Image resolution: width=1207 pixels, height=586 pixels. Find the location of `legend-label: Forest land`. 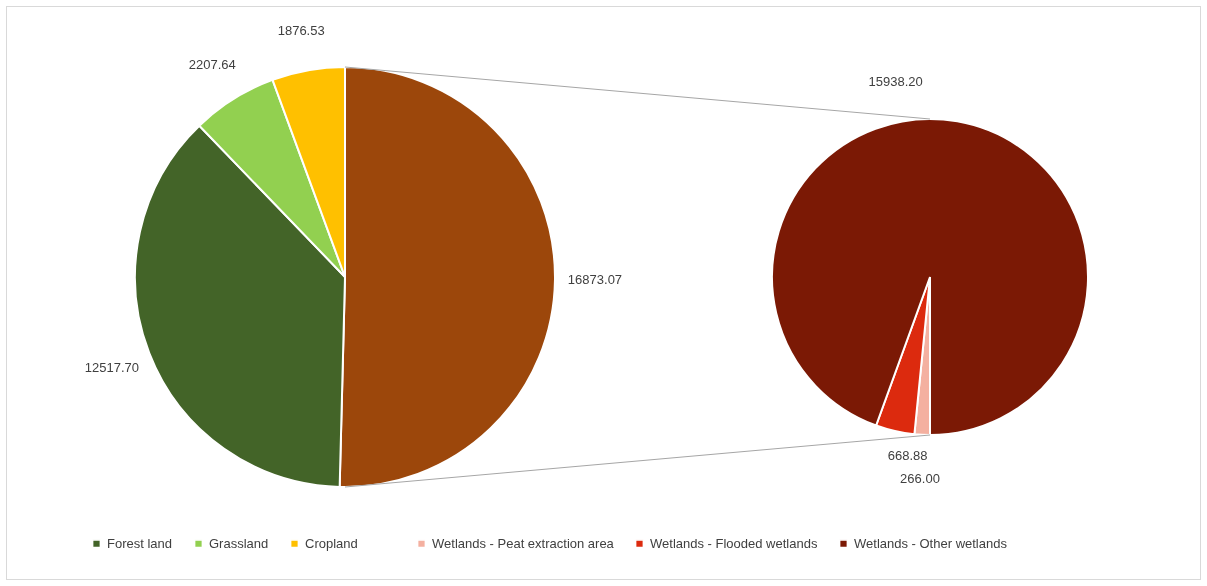

legend-label: Forest land is located at coordinates (140, 543).